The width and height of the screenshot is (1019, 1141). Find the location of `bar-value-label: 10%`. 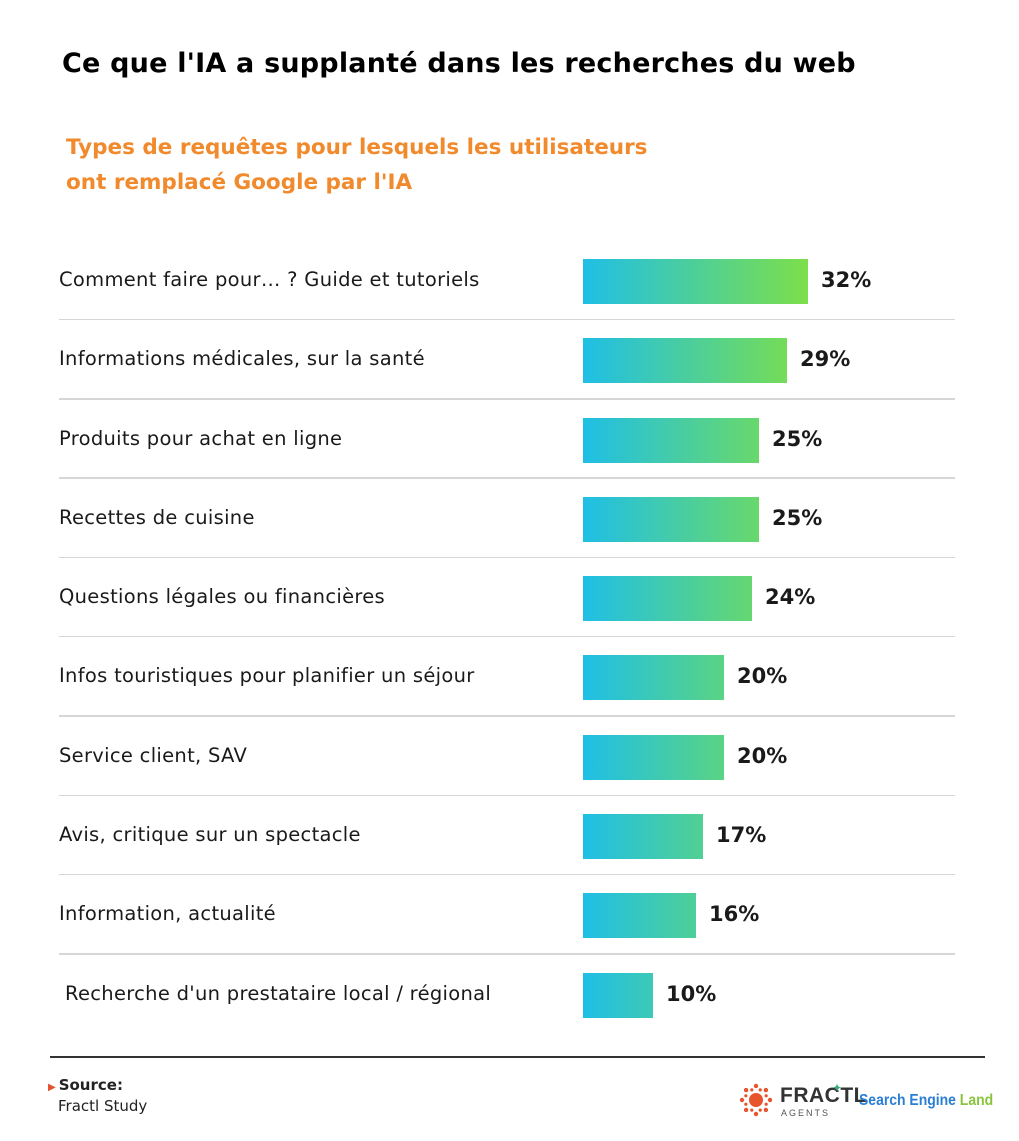

bar-value-label: 10% is located at coordinates (691, 993).